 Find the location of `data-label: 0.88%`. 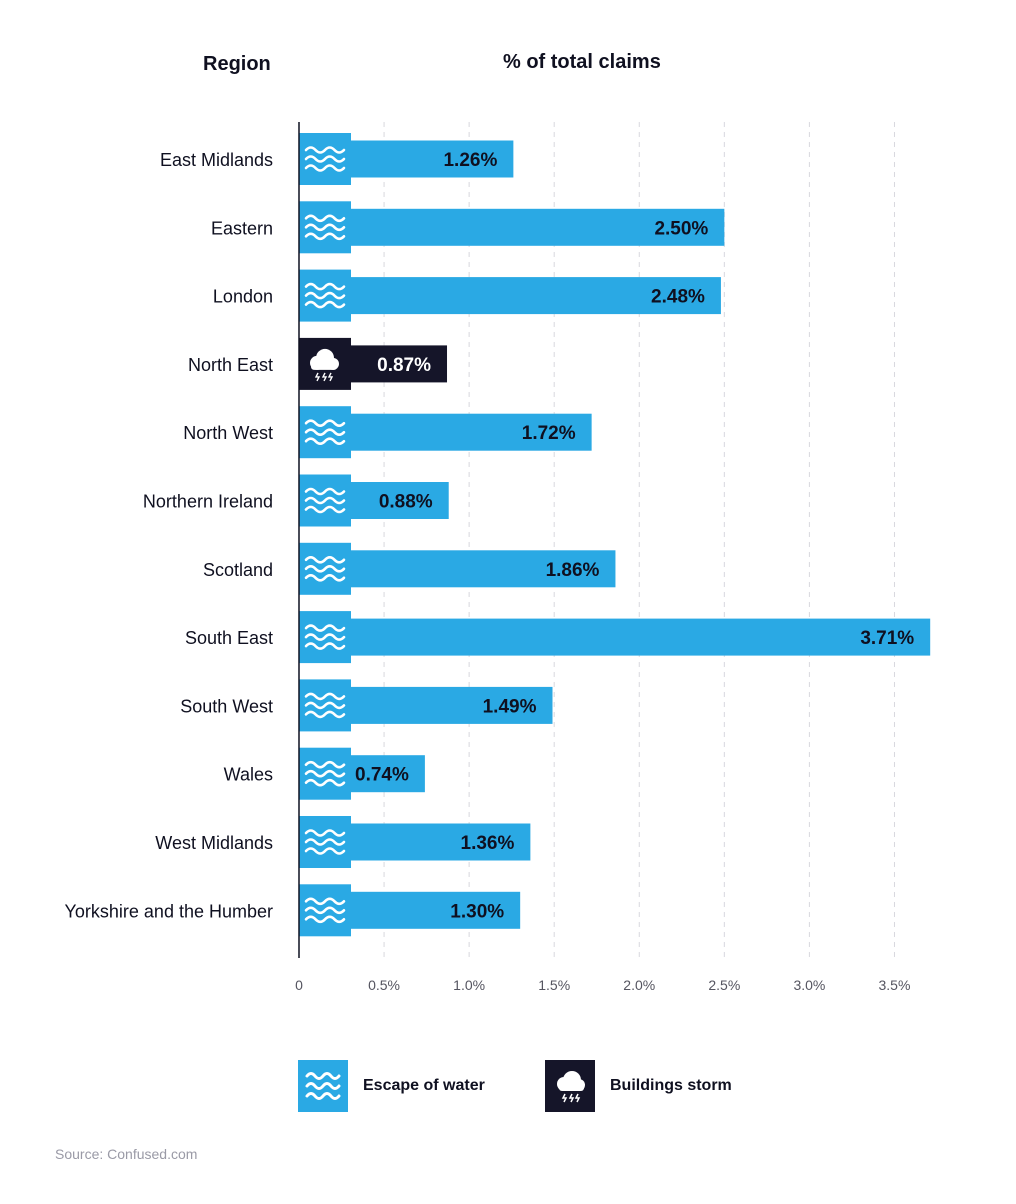

data-label: 0.88% is located at coordinates (406, 502).